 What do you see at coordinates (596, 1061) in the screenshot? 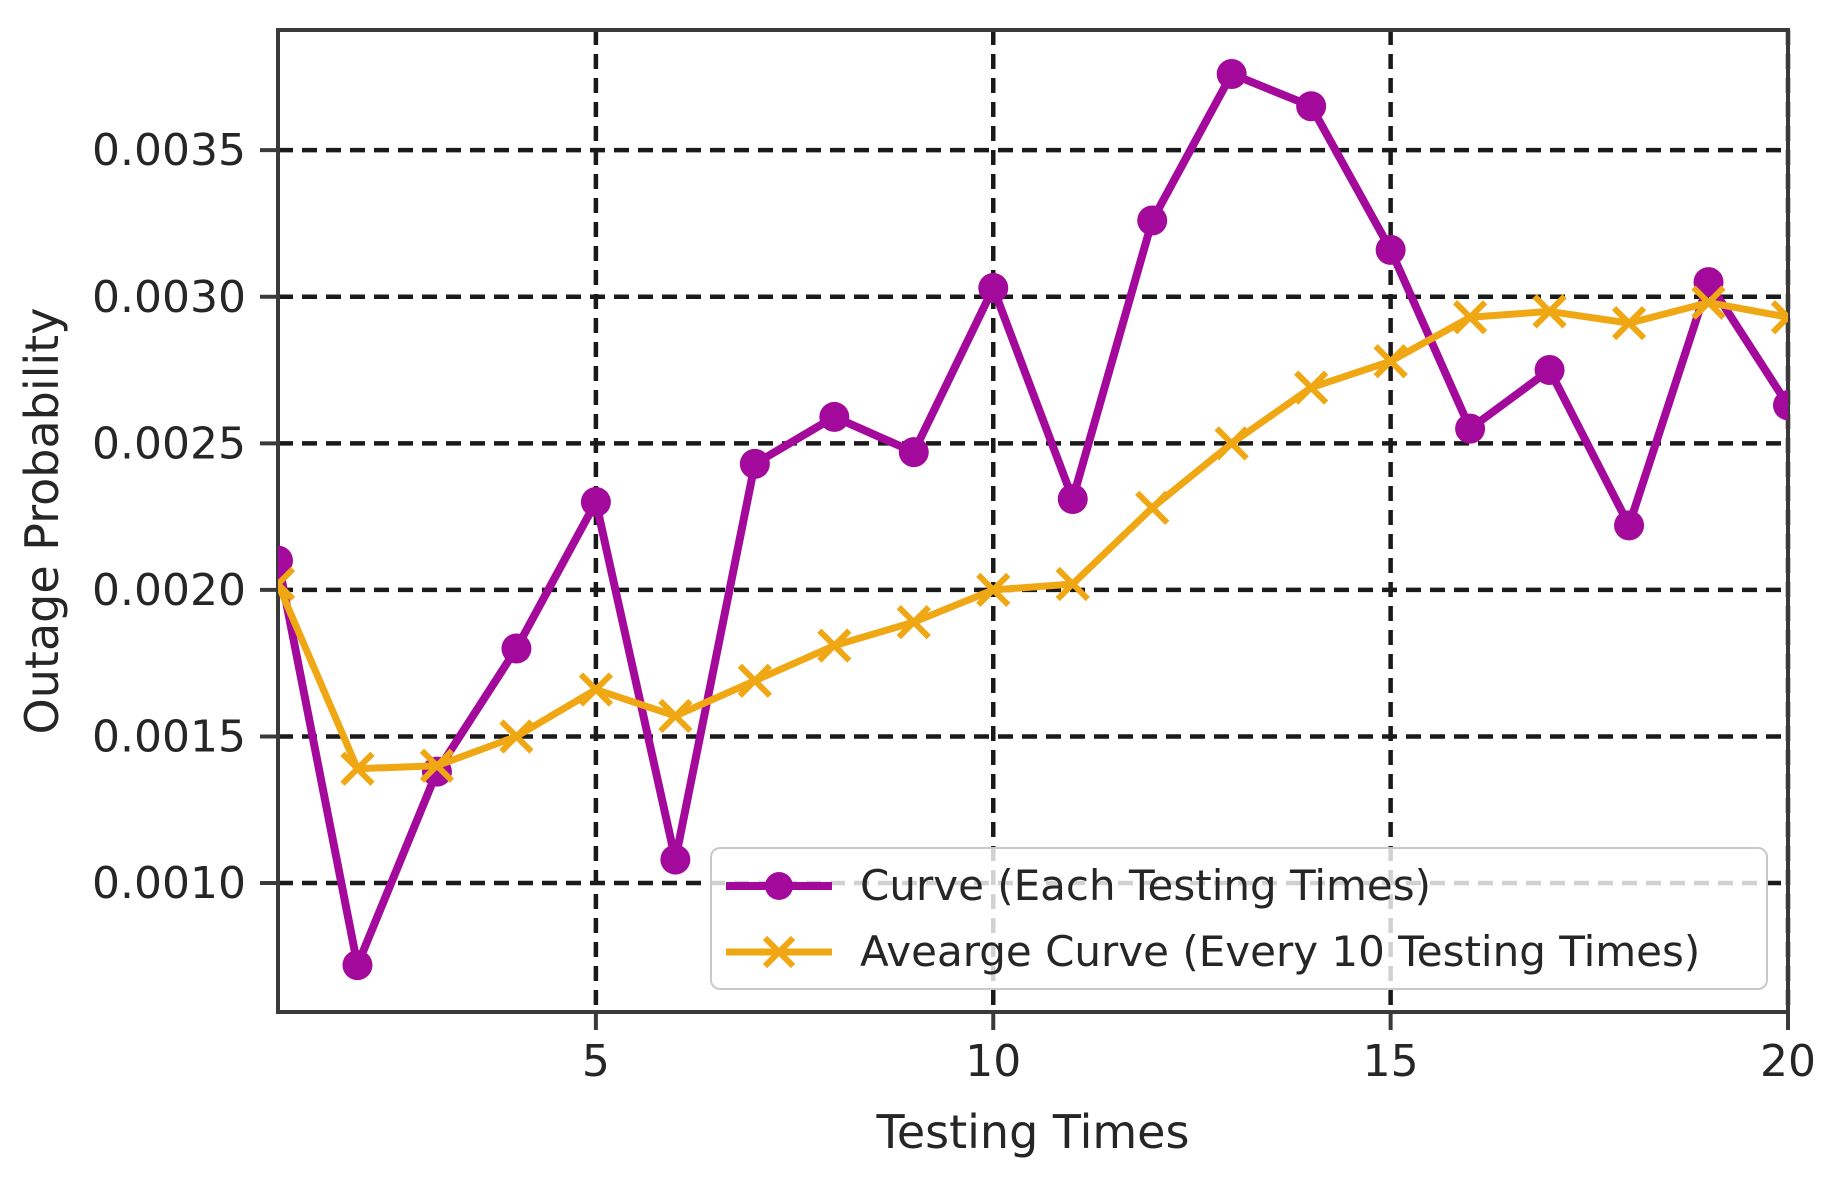
I see `x-tick-label: 5` at bounding box center [596, 1061].